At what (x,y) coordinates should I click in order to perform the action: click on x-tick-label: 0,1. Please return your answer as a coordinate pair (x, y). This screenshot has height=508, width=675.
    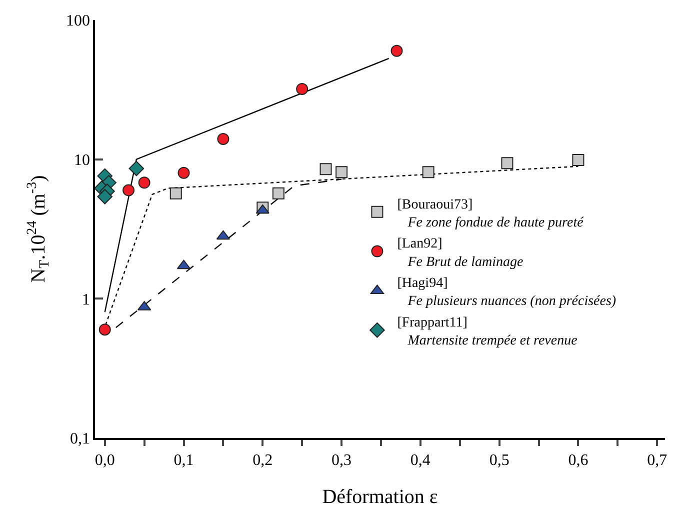
    Looking at the image, I should click on (184, 460).